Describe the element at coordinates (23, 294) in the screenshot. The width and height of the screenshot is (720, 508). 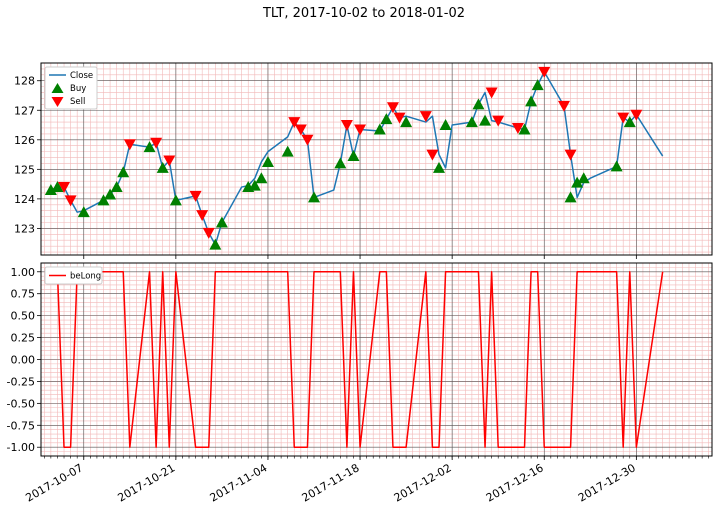
I see `y-tick-label: 0.75` at that location.